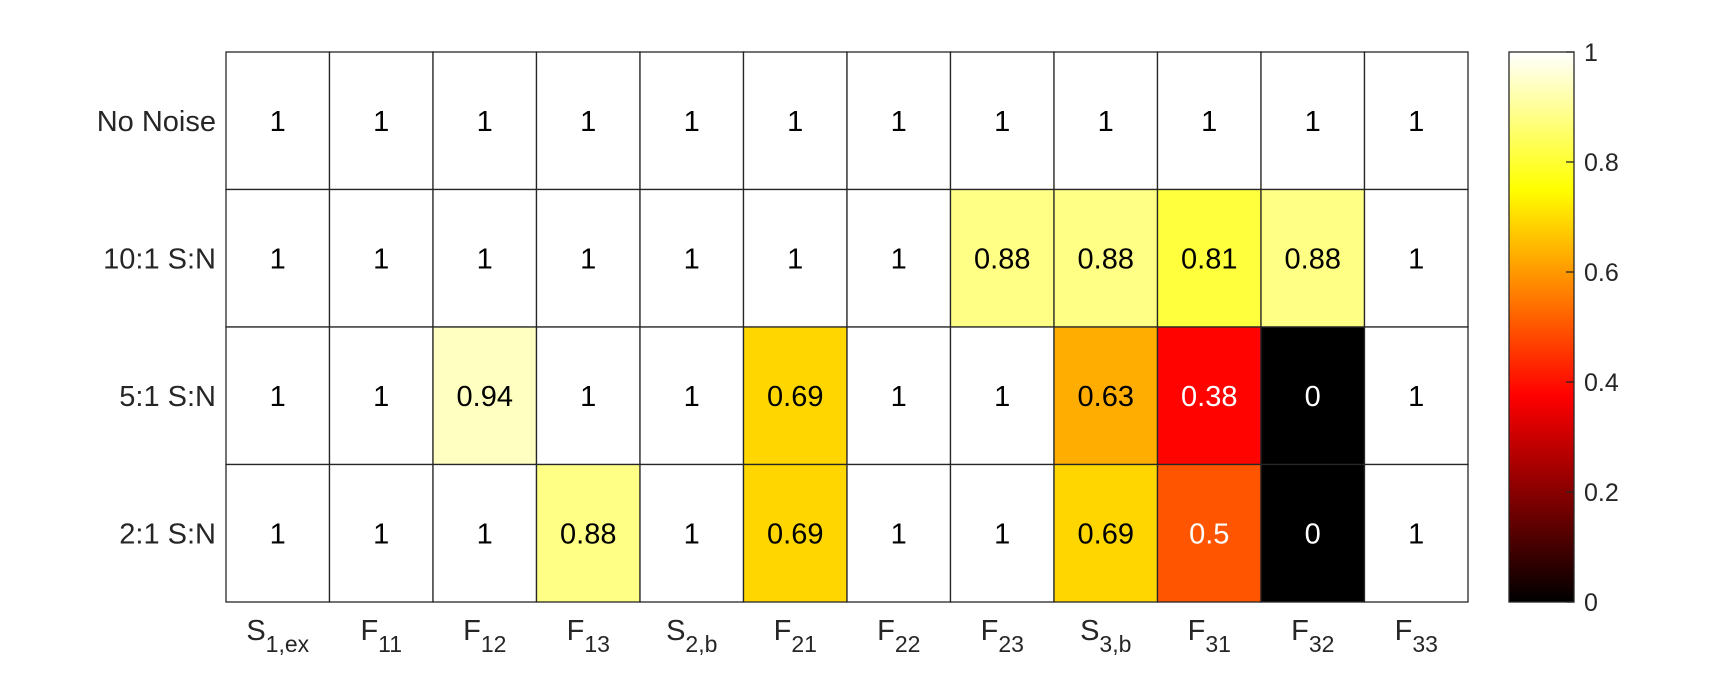 This screenshot has height=680, width=1725. What do you see at coordinates (1591, 603) in the screenshot?
I see `colorbar-tick-label: 0` at bounding box center [1591, 603].